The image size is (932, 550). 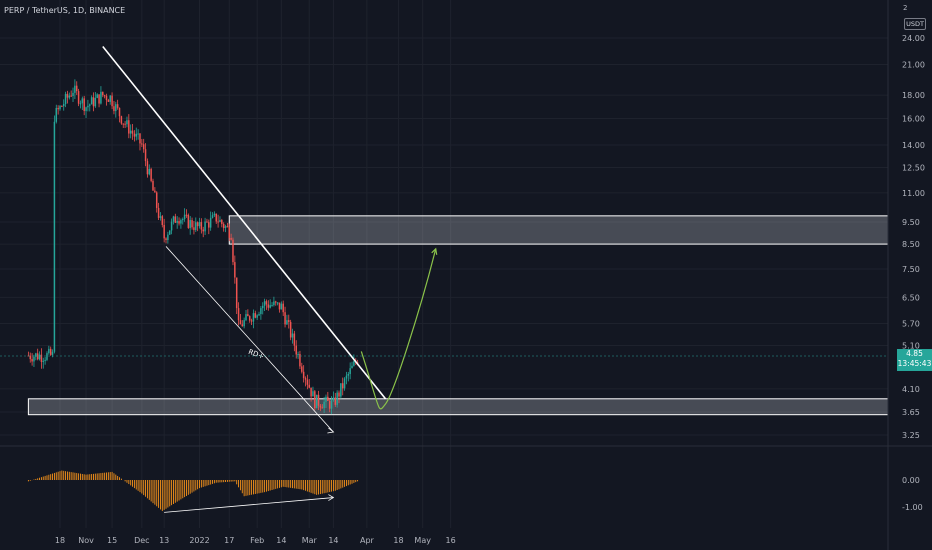 What do you see at coordinates (913, 193) in the screenshot?
I see `y-tick-label: 11.00` at bounding box center [913, 193].